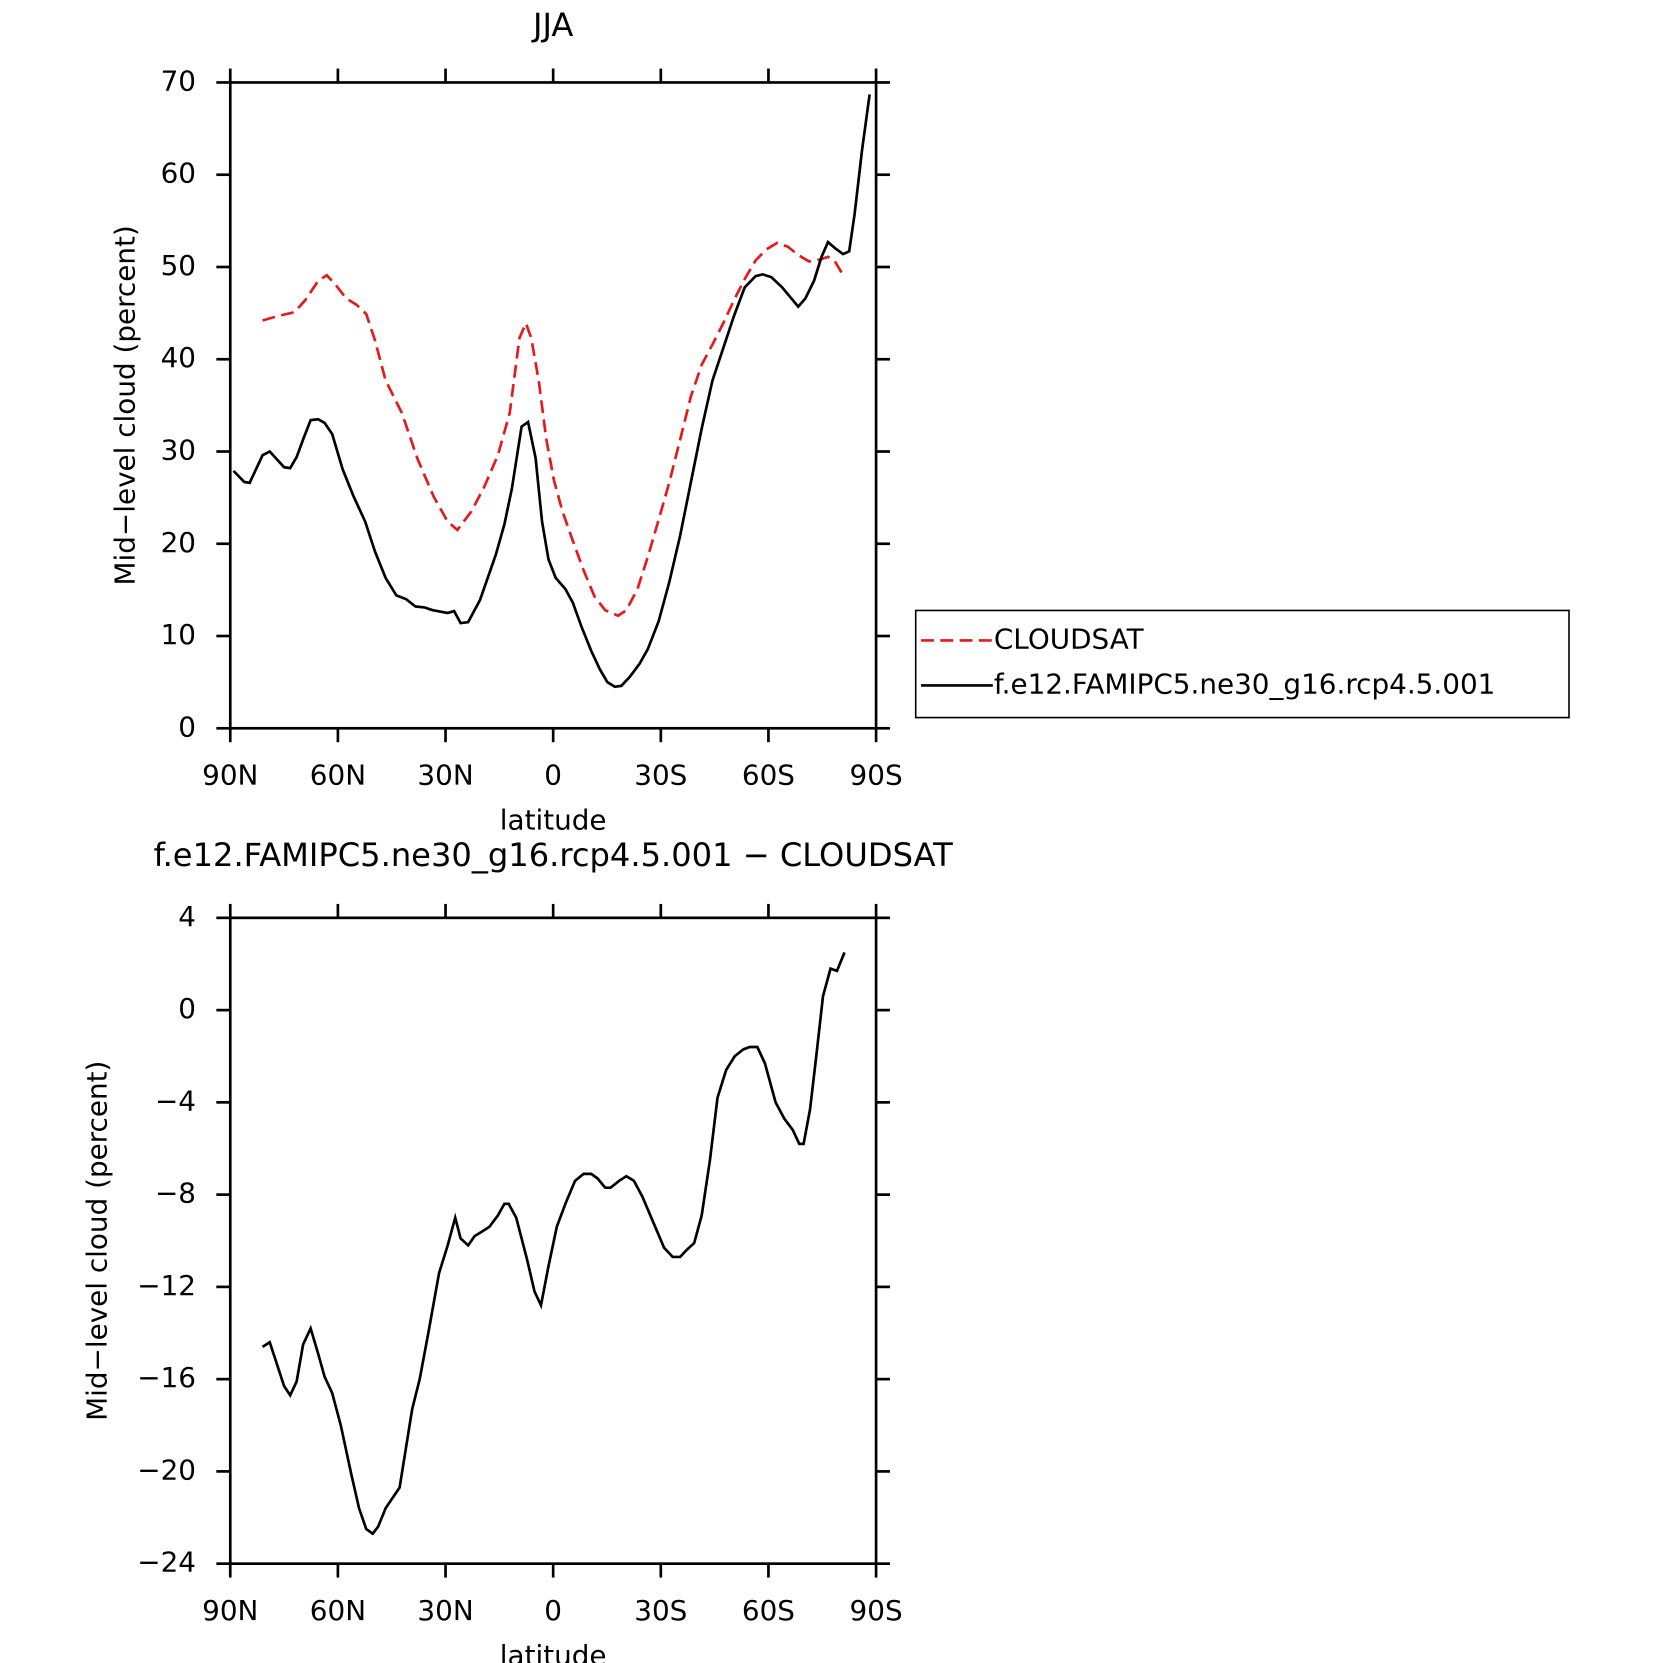 This screenshot has height=1663, width=1660. Describe the element at coordinates (178, 80) in the screenshot. I see `y-tick-label: 70` at that location.